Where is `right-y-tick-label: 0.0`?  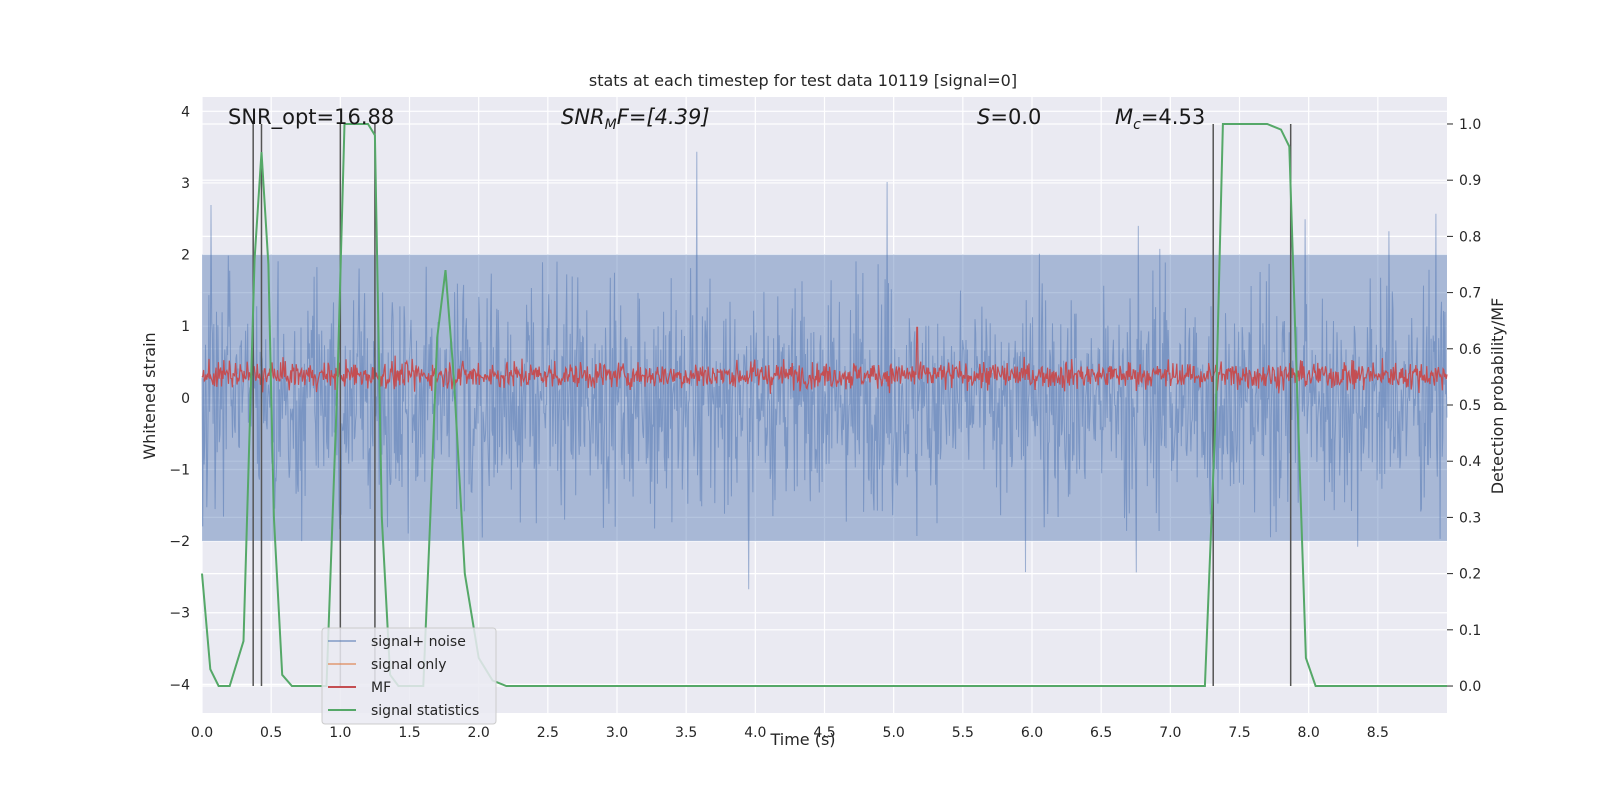
right-y-tick-label: 0.0 is located at coordinates (1470, 687).